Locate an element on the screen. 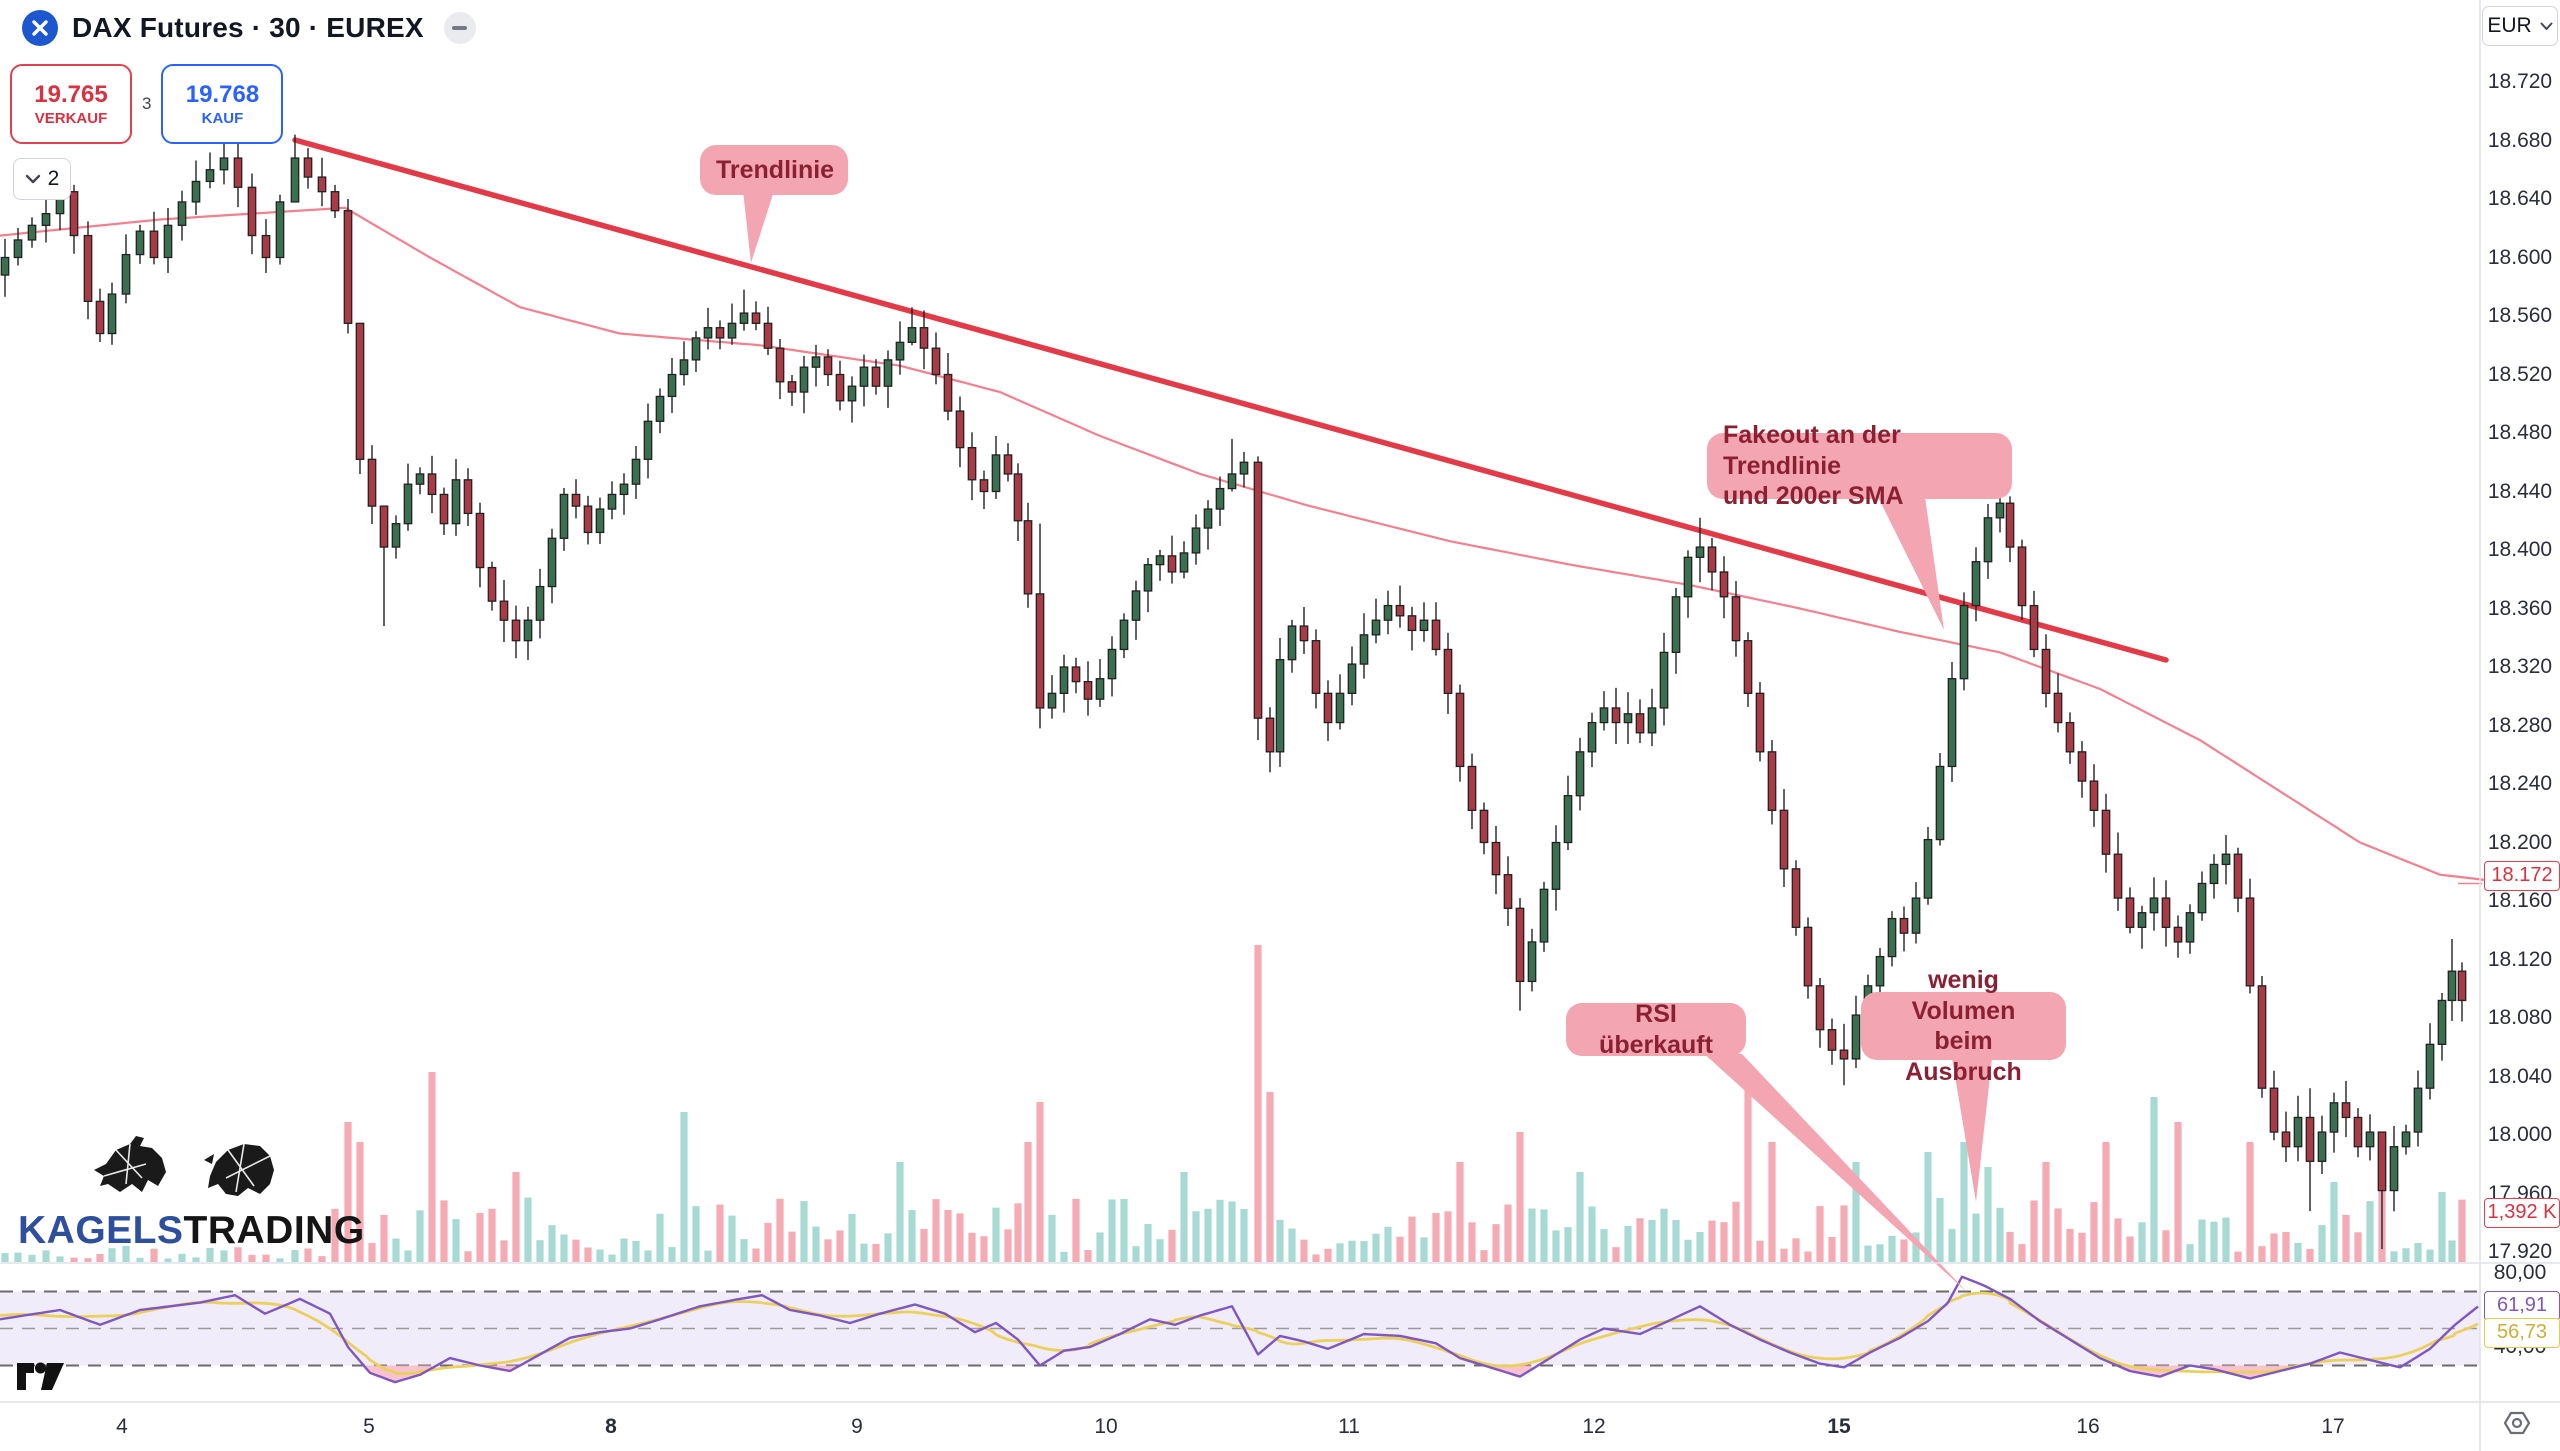  sell-button: 19.765 VERKAUF is located at coordinates (71, 104).